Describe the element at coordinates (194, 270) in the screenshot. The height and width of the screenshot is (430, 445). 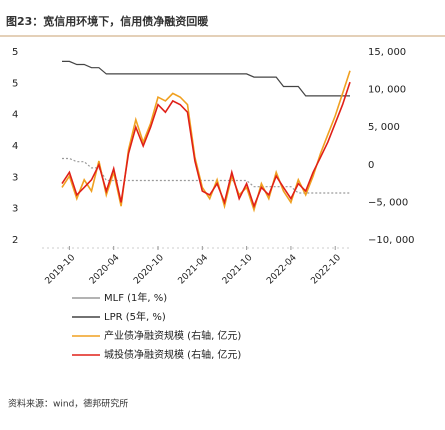
I see `x-tick-label: 2021-04` at that location.